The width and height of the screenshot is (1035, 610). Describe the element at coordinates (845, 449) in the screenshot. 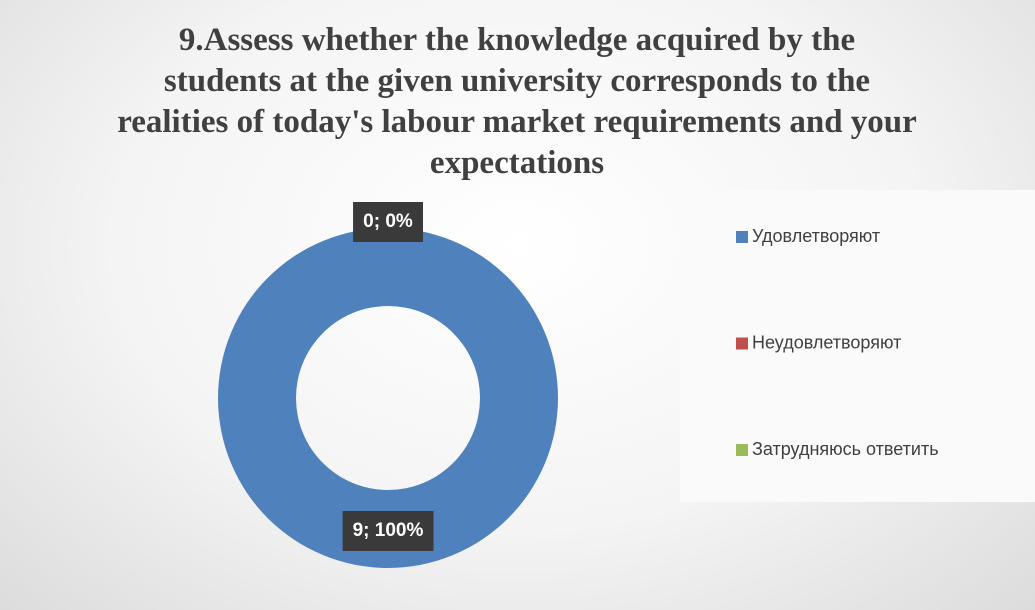

I see `legend-label: Затрудняюсь ответить` at that location.